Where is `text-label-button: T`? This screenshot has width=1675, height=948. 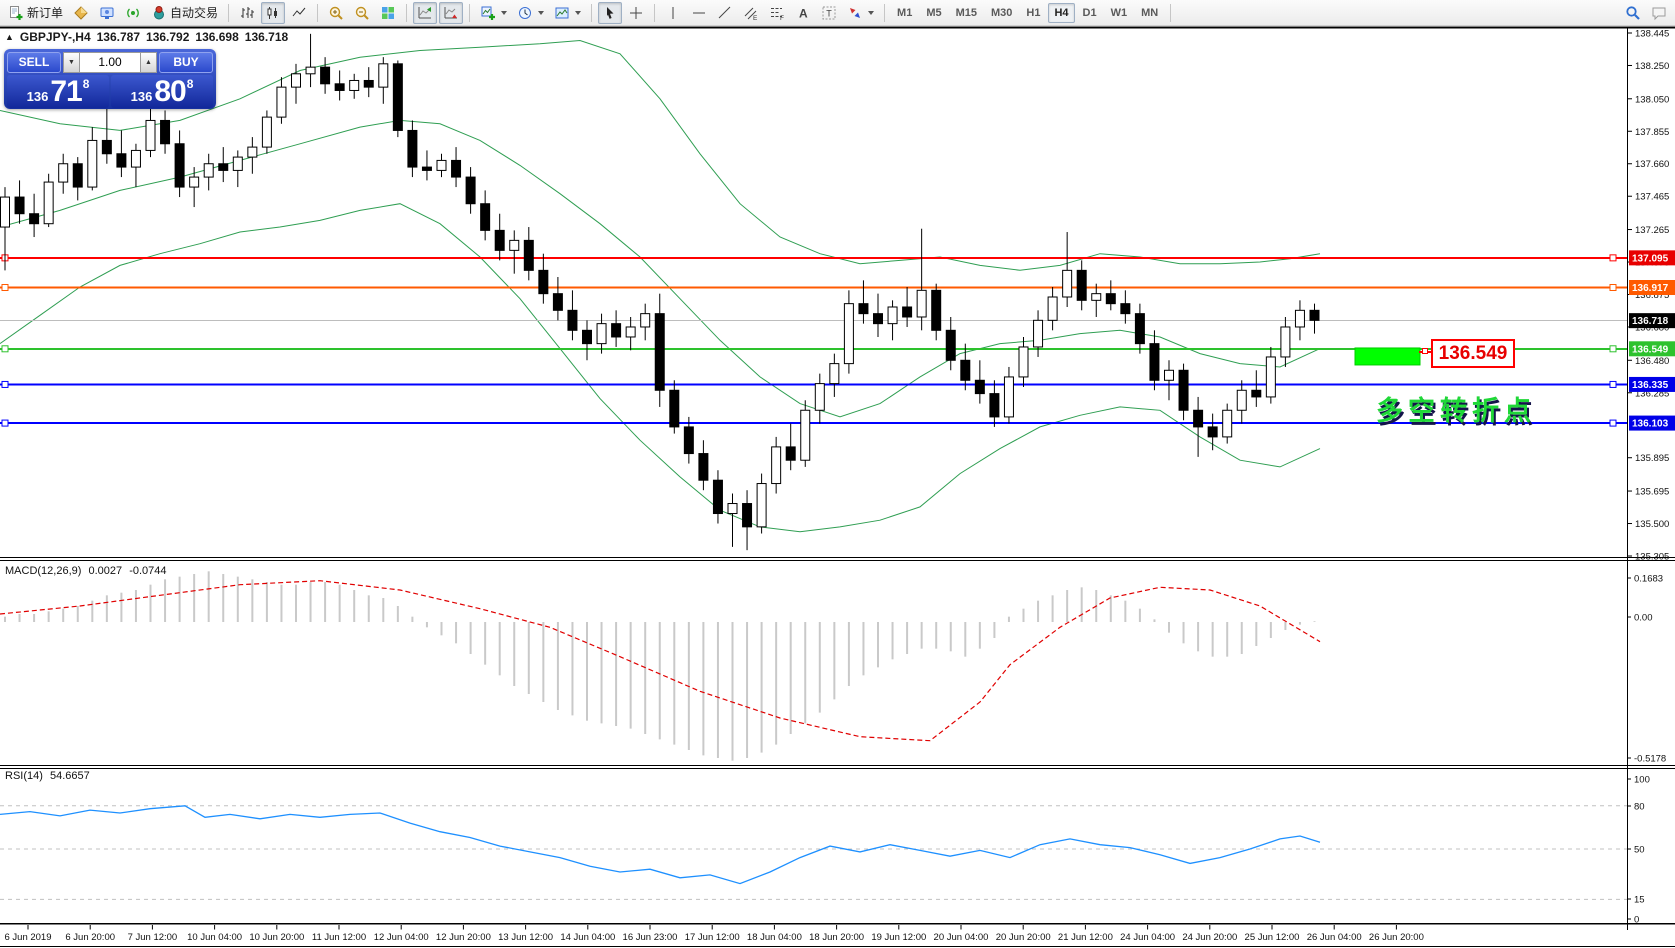 text-label-button: T is located at coordinates (829, 13).